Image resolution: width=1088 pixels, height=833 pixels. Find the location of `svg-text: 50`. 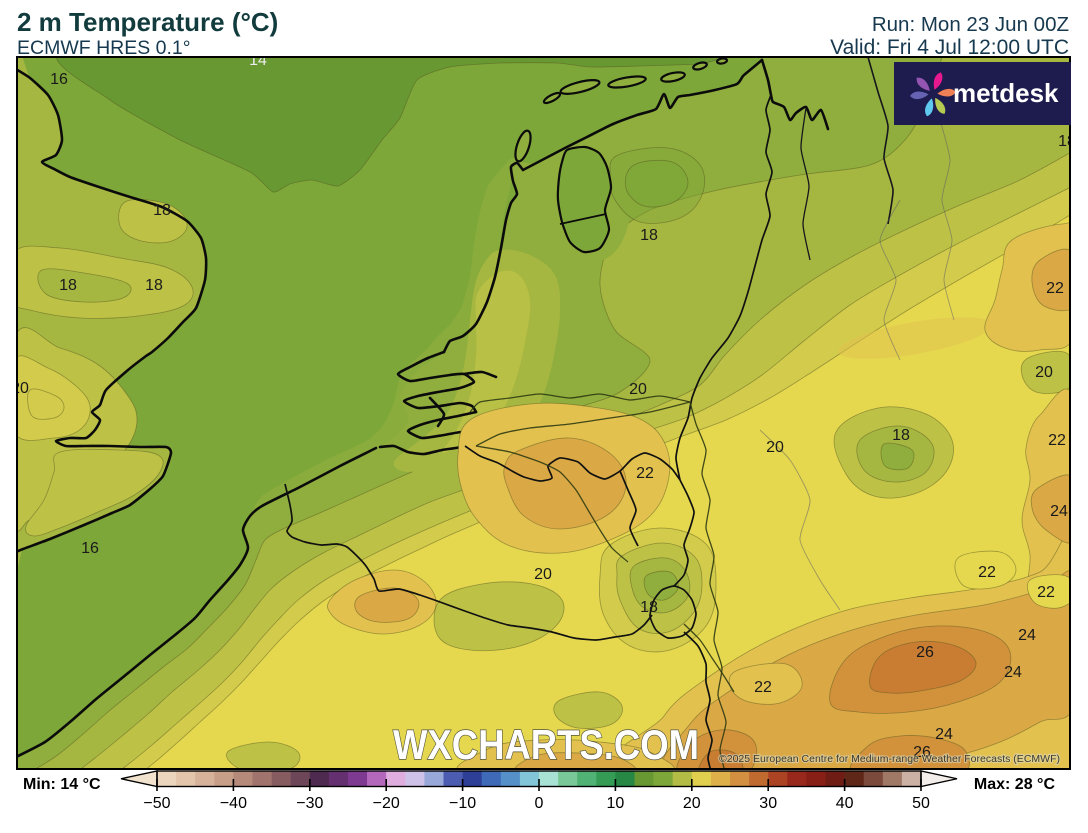

svg-text: 50 is located at coordinates (921, 803).